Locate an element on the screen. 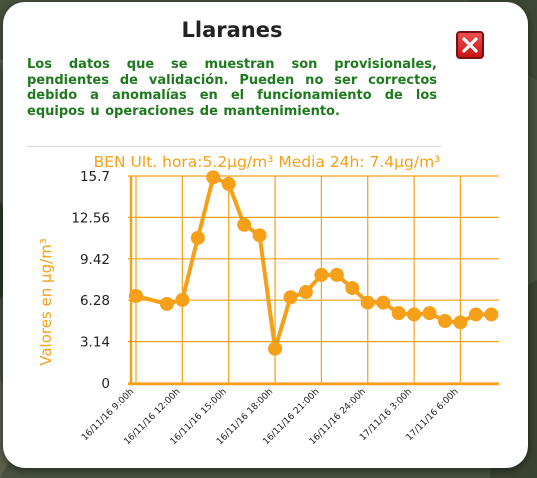  chart-y-tick-label: 12.56 is located at coordinates (90, 218).